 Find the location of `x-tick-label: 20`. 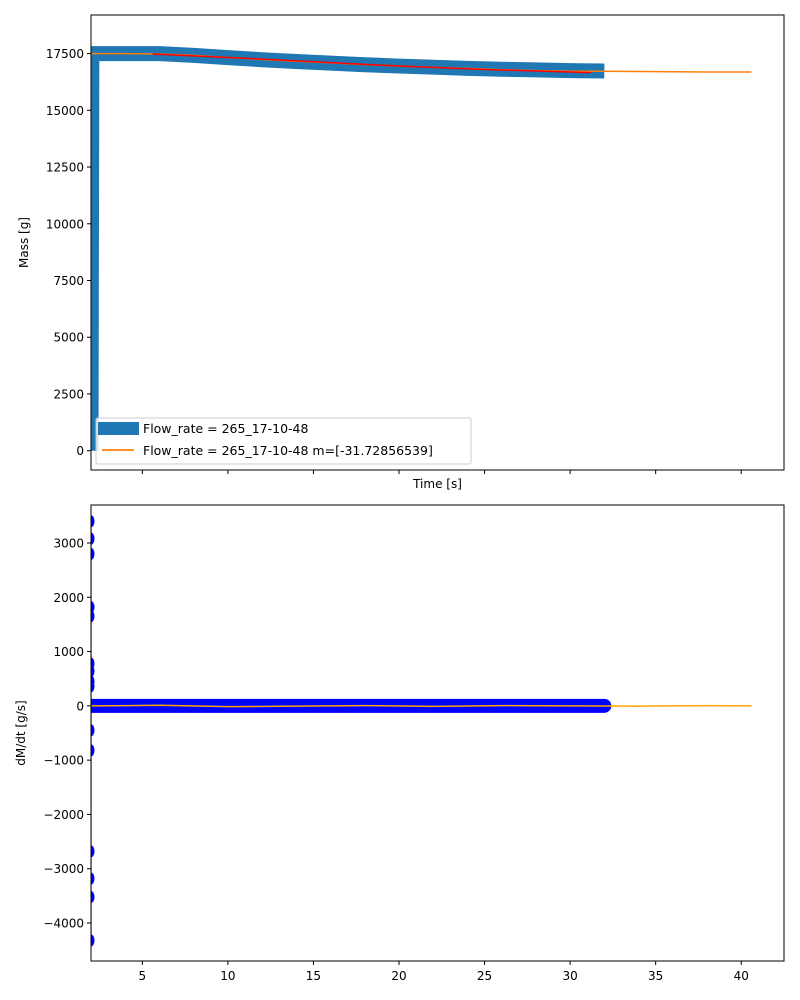

x-tick-label: 20 is located at coordinates (398, 976).